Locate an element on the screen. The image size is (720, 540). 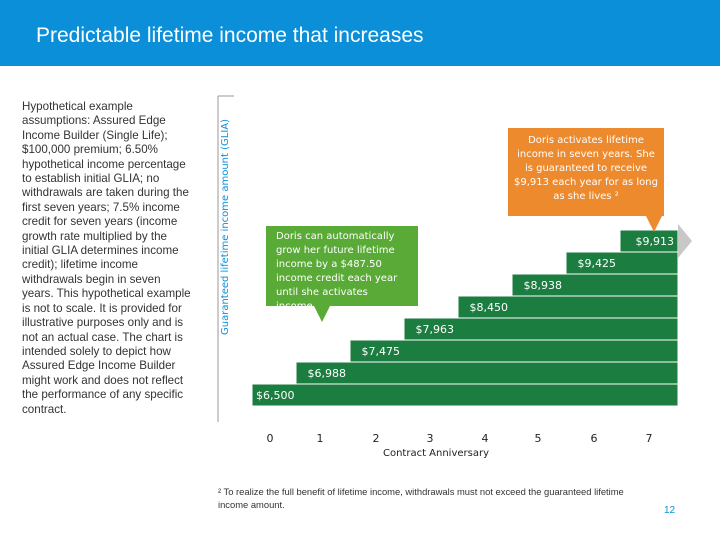
bar-label-5: $8,938 is located at coordinates (543, 285).